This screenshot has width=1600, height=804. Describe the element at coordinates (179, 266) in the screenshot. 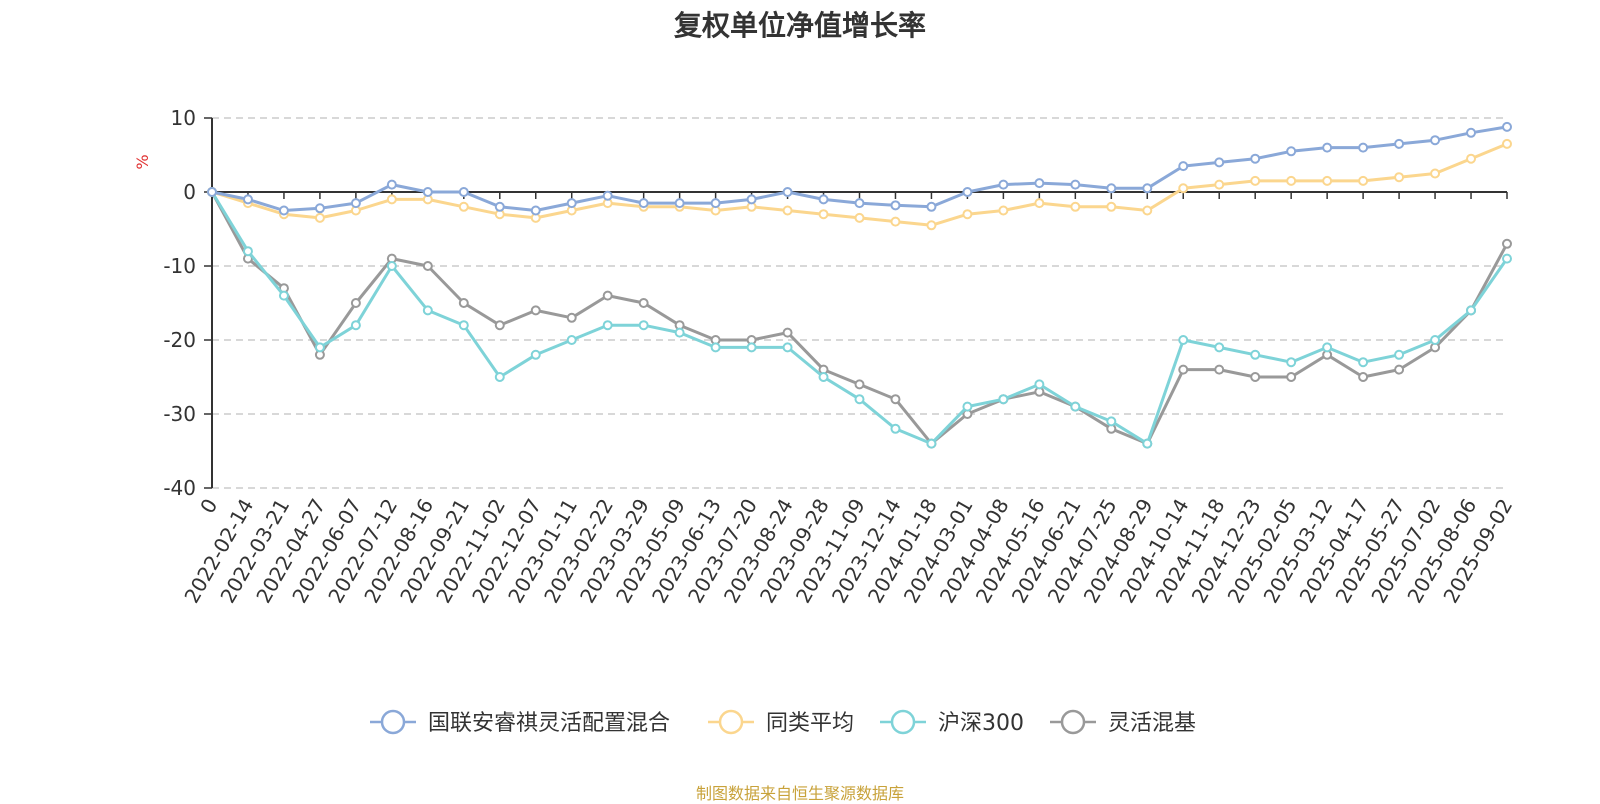

I see `y-tick-label: -10` at that location.